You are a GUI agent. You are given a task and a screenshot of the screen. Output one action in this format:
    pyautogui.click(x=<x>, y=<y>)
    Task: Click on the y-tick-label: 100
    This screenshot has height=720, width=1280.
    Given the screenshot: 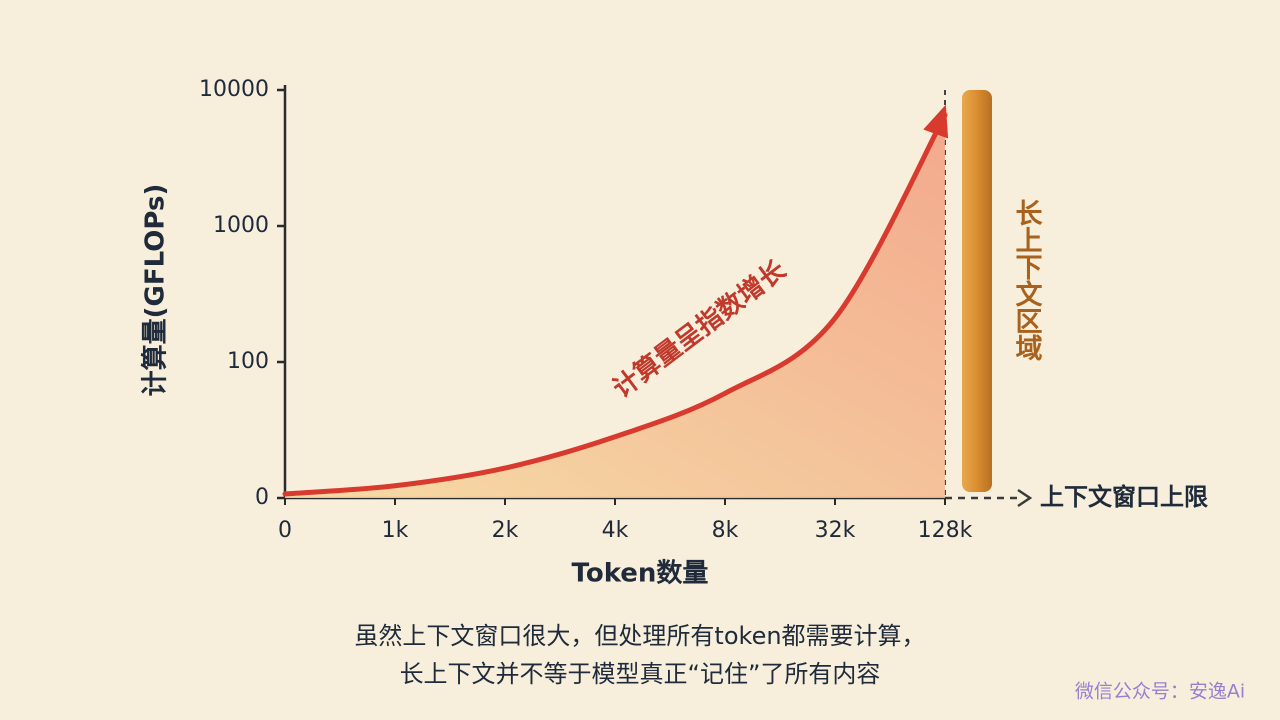 What is the action you would take?
    pyautogui.click(x=248, y=361)
    